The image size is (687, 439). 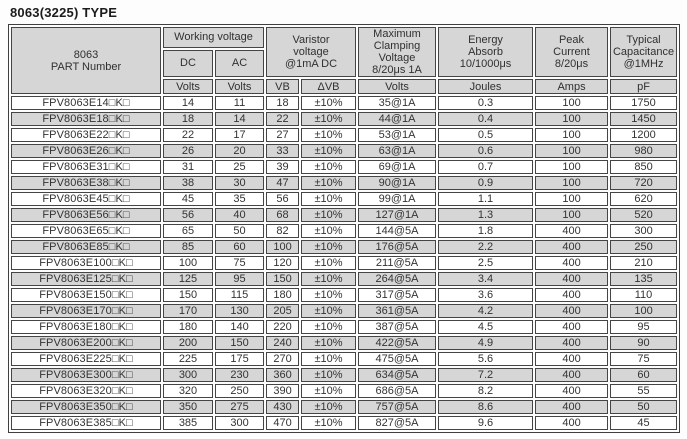 I want to click on cell-ac-volts: 25, so click(x=240, y=167).